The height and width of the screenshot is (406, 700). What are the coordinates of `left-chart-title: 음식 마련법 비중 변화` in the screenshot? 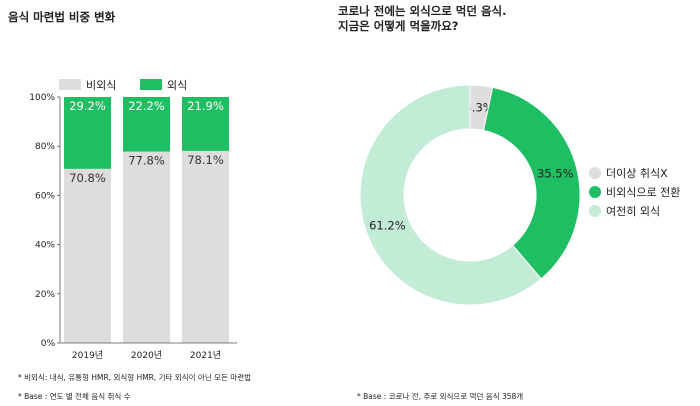 It's located at (62, 17).